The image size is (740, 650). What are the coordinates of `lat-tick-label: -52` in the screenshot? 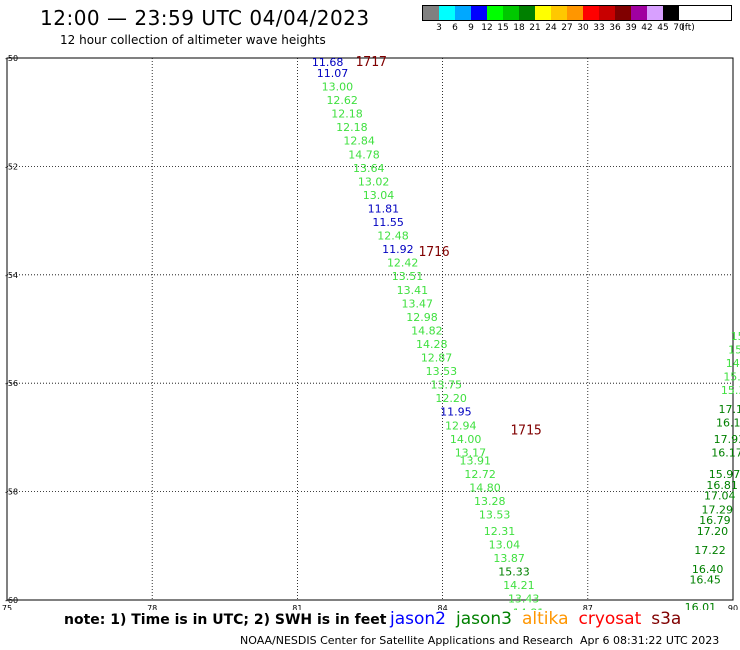 It's located at (11, 166).